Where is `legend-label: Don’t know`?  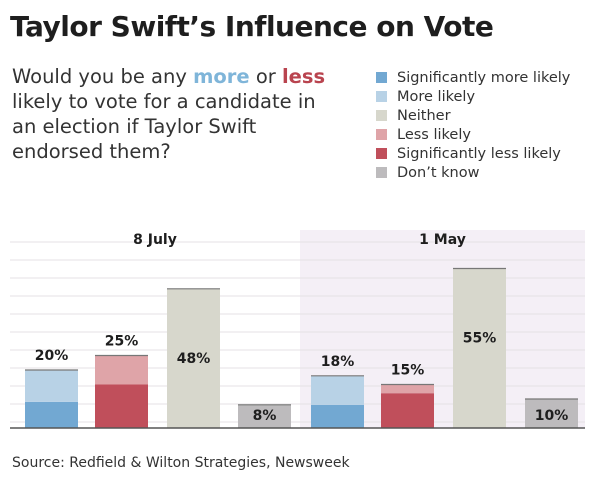
legend-label: Don’t know is located at coordinates (438, 172).